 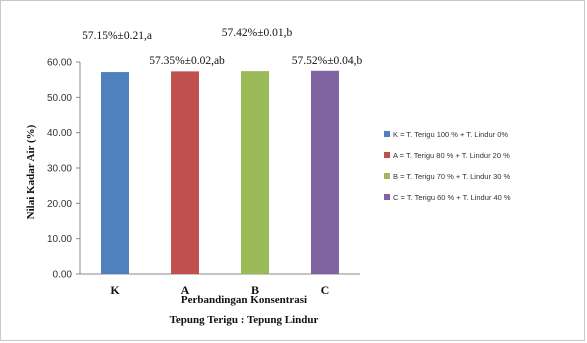 What do you see at coordinates (325, 290) in the screenshot?
I see `x-category-label: C` at bounding box center [325, 290].